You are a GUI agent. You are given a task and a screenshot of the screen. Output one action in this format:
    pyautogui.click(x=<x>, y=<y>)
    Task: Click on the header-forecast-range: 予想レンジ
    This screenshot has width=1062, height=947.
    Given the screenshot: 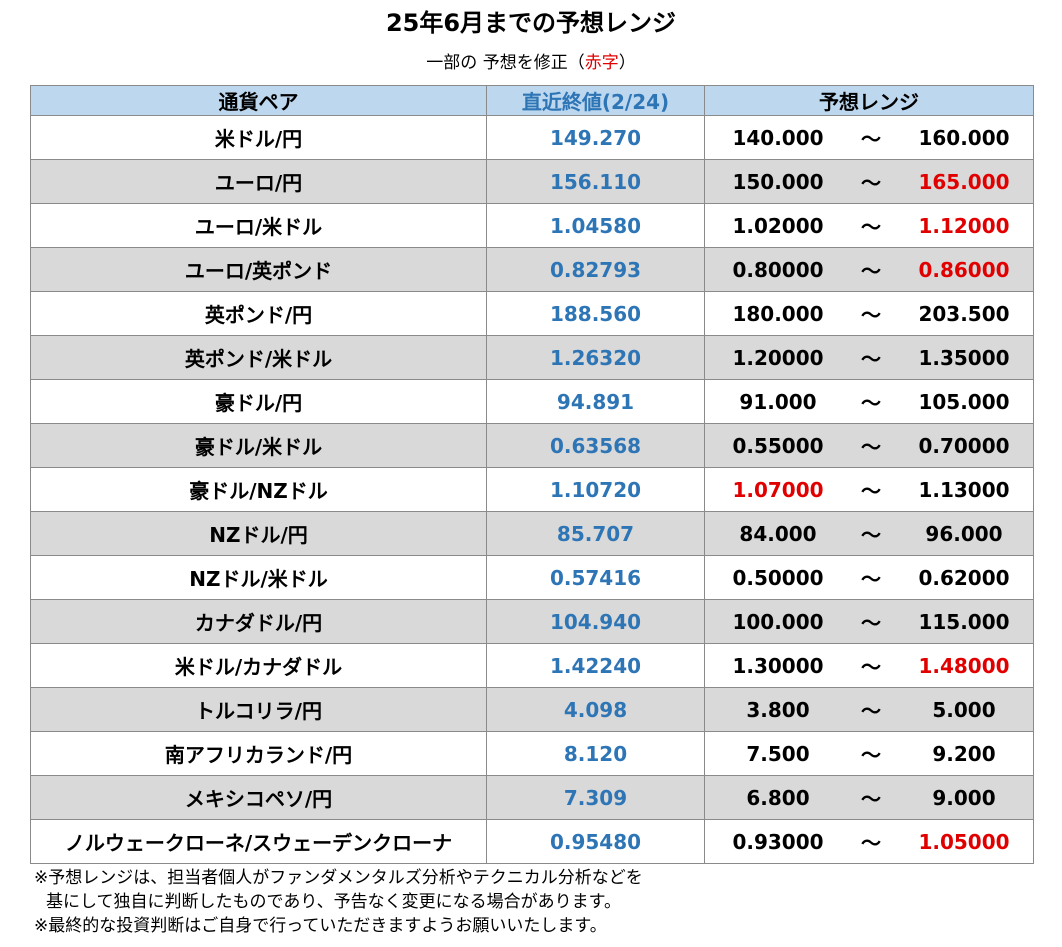 What is the action you would take?
    pyautogui.click(x=869, y=100)
    